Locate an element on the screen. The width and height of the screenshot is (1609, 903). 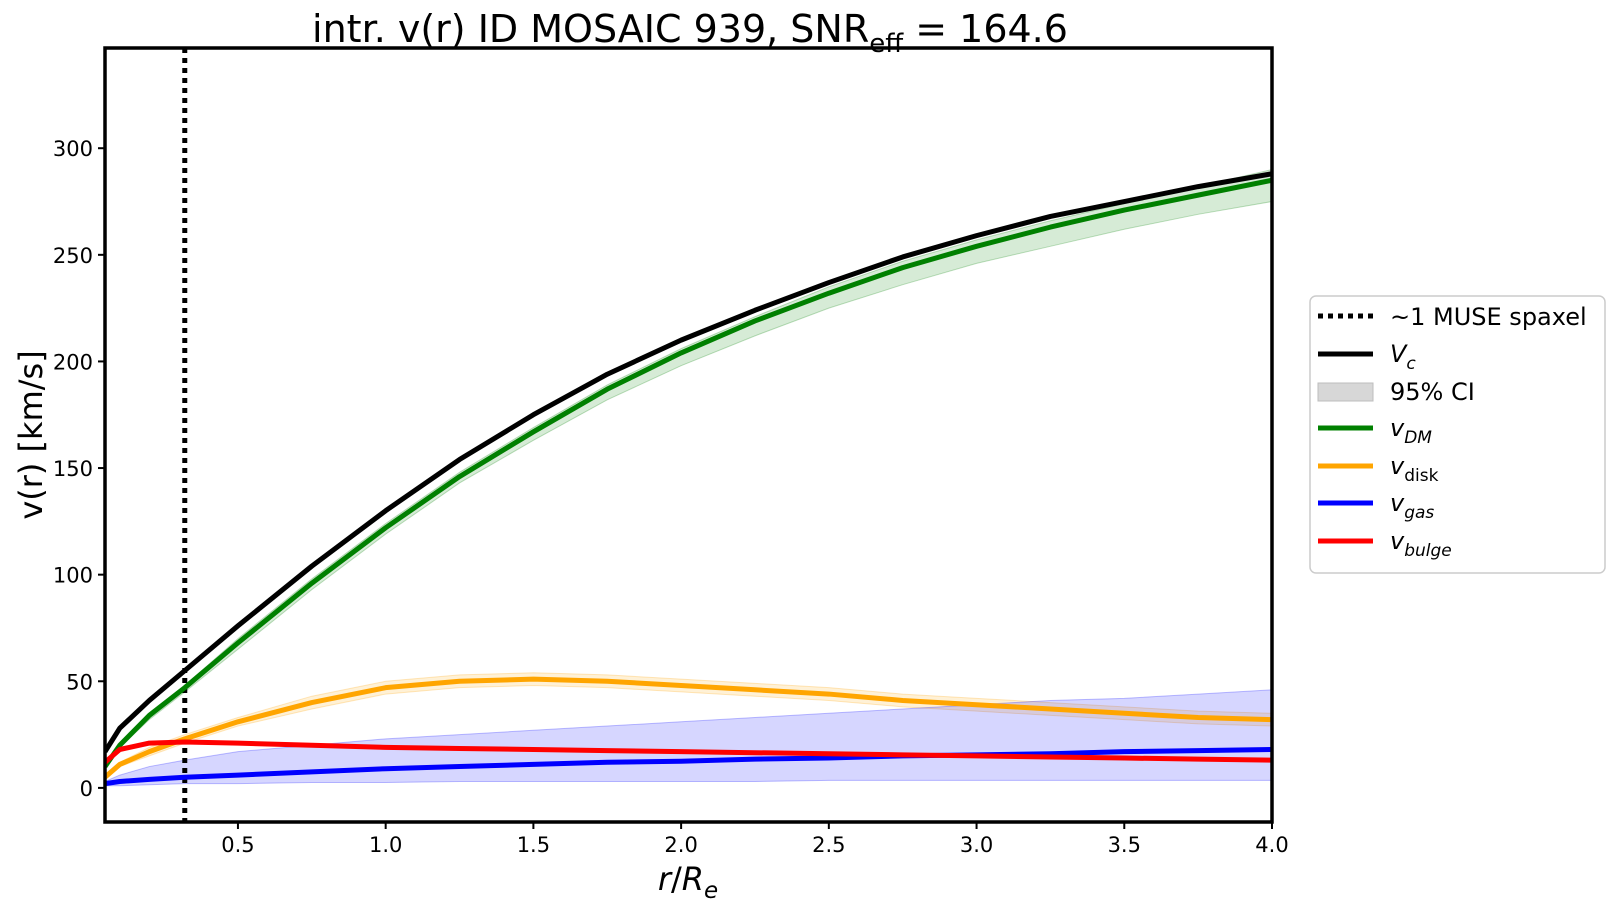
y-tick-label: 100 is located at coordinates (73, 576).